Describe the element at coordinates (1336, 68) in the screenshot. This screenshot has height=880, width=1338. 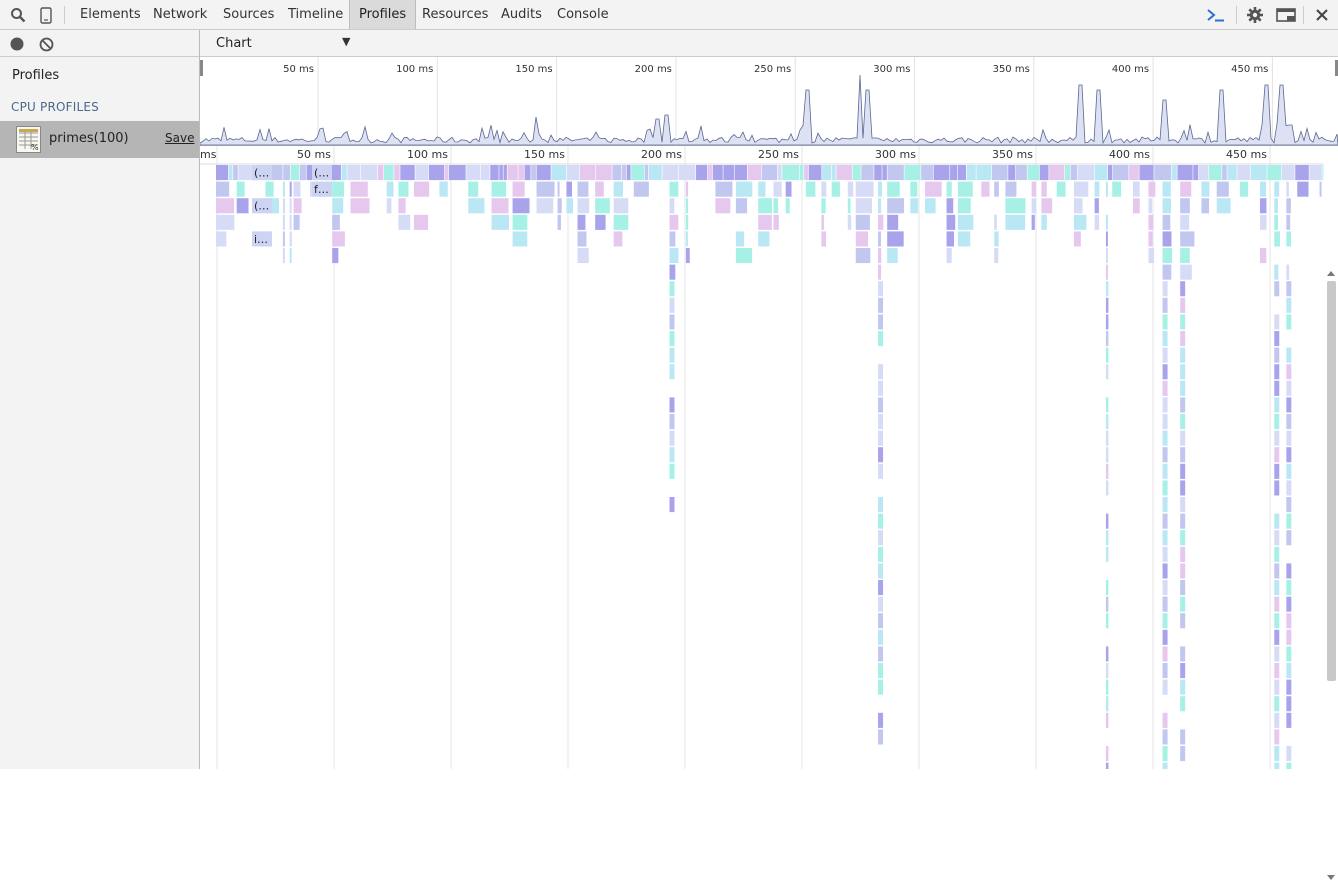
I see `overview-window-right-handle` at that location.